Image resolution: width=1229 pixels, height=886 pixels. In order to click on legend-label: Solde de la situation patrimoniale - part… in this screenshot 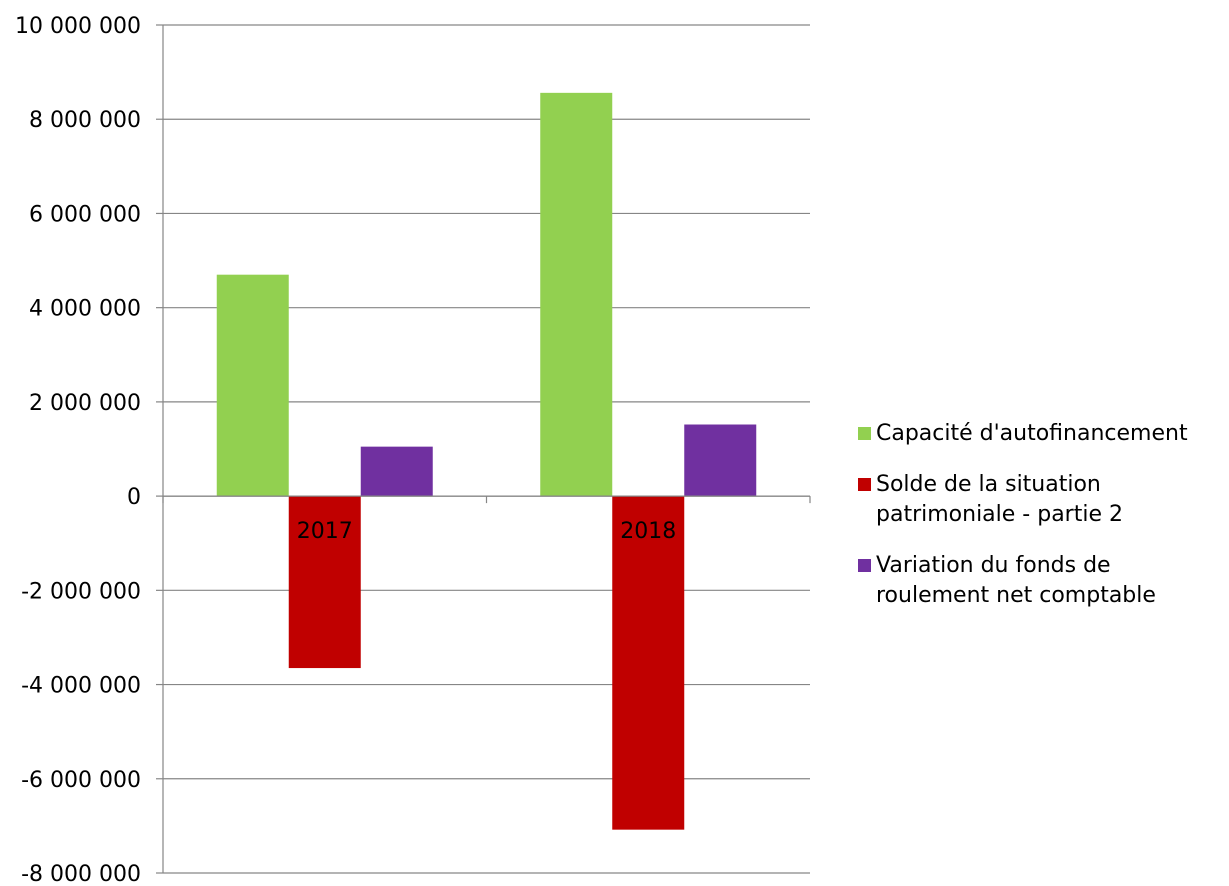, I will do `click(999, 499)`.